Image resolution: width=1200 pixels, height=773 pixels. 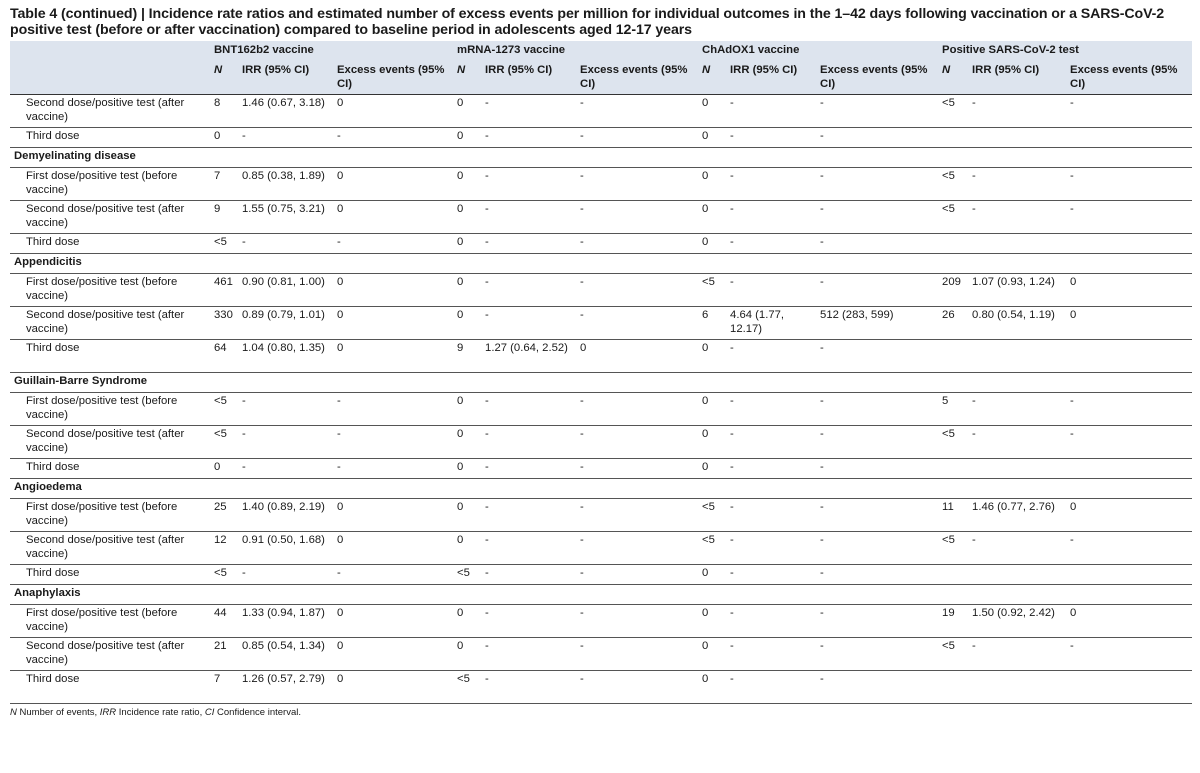 I want to click on cell-bnt-n: 21, so click(x=224, y=654).